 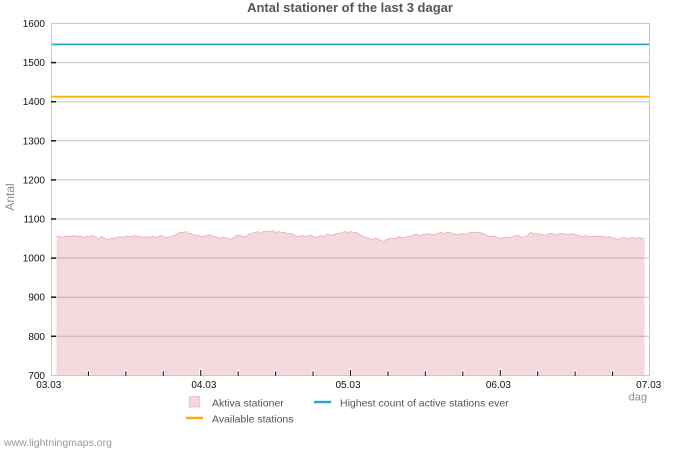 What do you see at coordinates (34, 102) in the screenshot?
I see `svg-text: 1400` at bounding box center [34, 102].